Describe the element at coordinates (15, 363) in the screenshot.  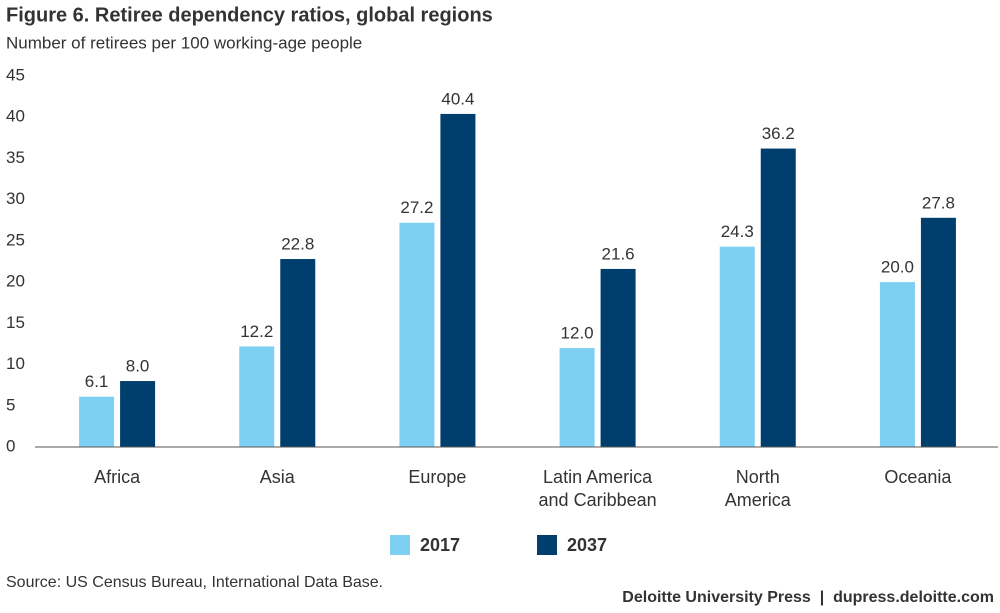
I see `y-tick-label: 10` at that location.